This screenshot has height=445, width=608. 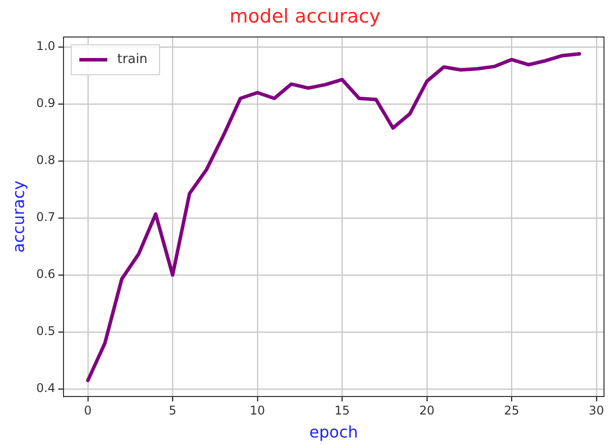 I want to click on y-tick-label: 0.8, so click(x=46, y=160).